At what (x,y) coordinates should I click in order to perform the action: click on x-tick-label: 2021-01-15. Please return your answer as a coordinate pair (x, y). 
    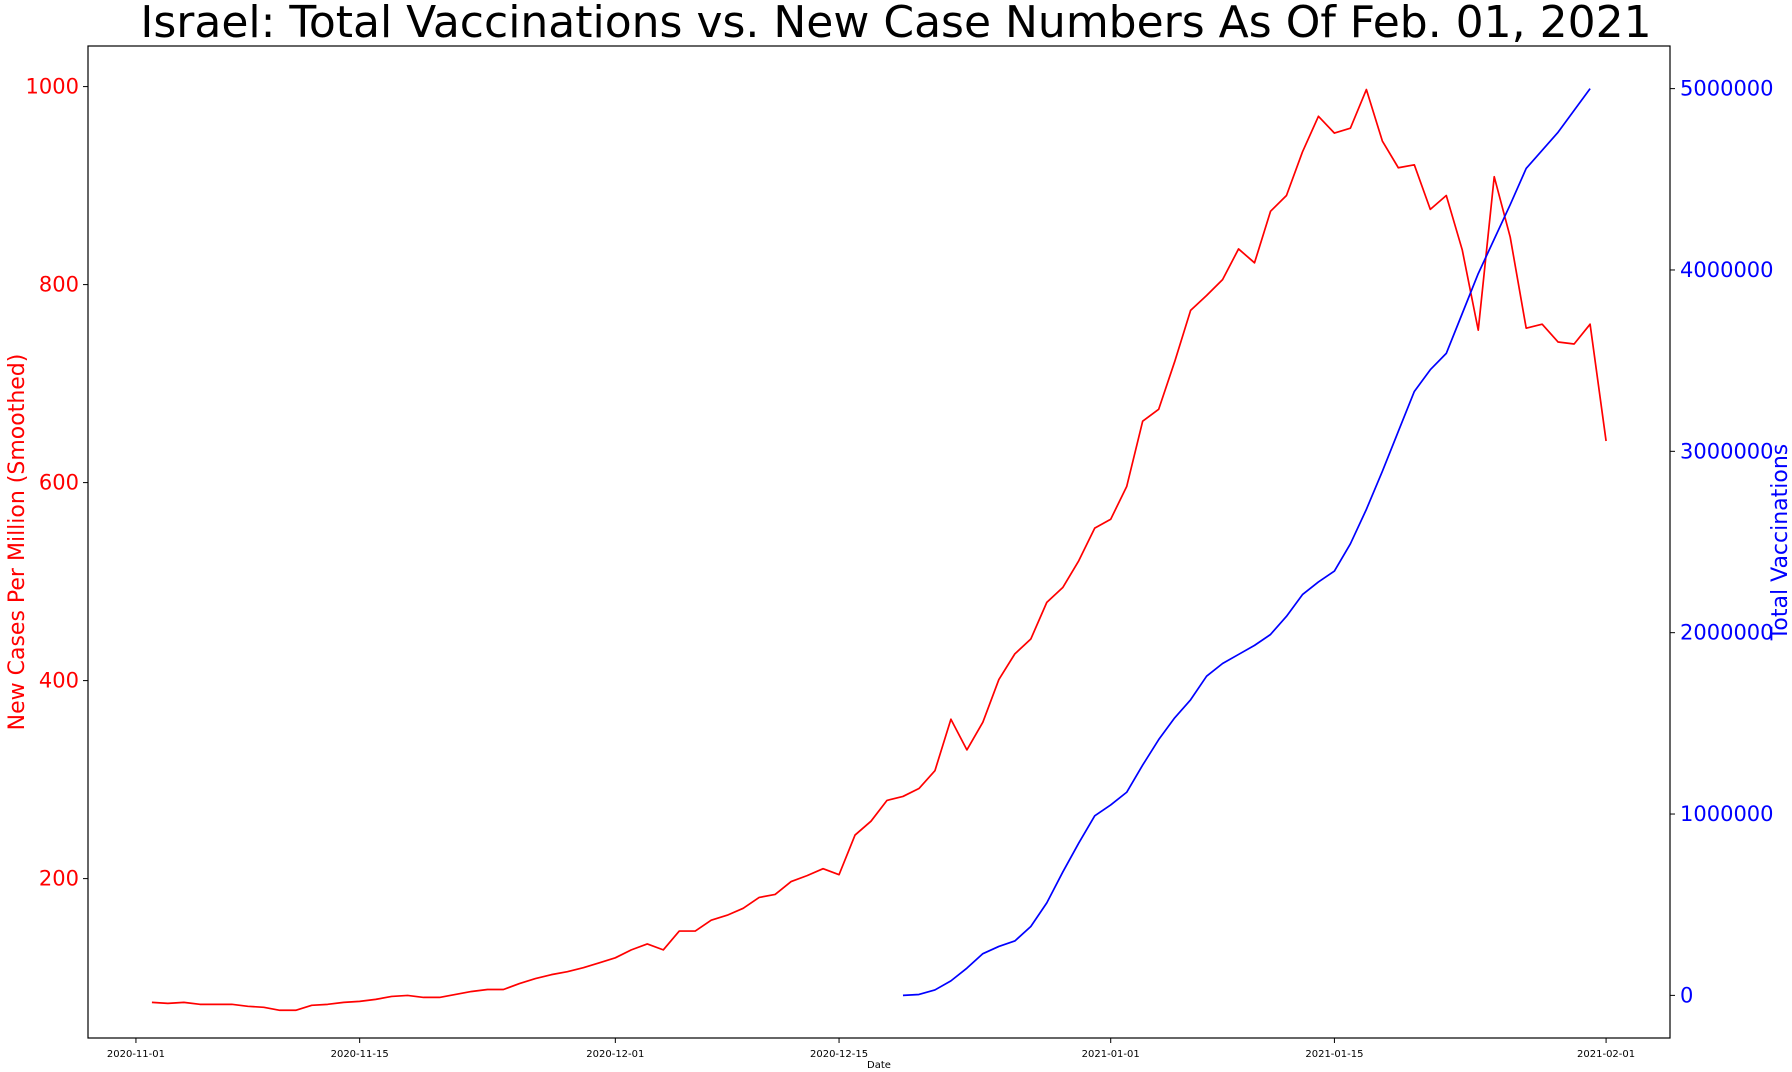
    Looking at the image, I should click on (1334, 1054).